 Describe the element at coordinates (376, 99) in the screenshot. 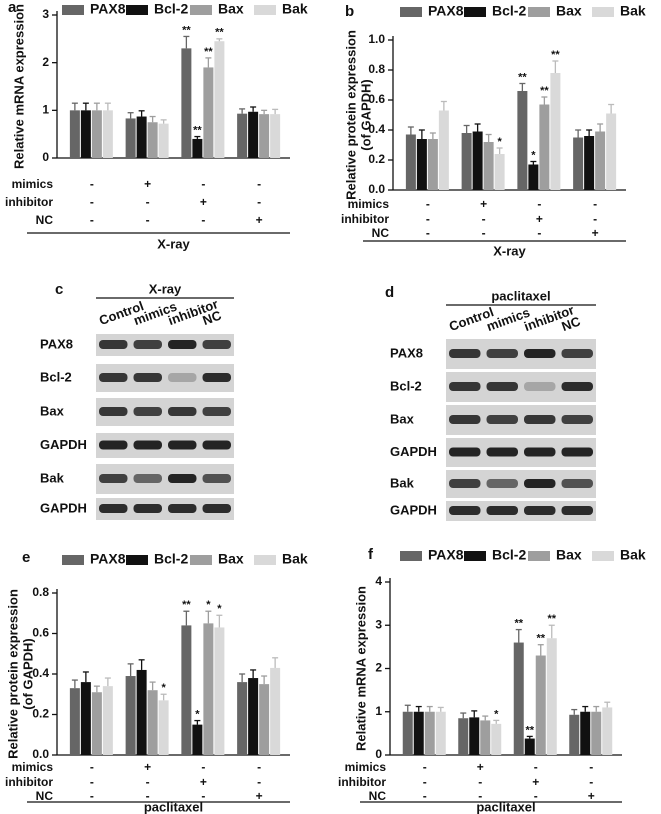

I see `y-tick-label: 0.6` at that location.